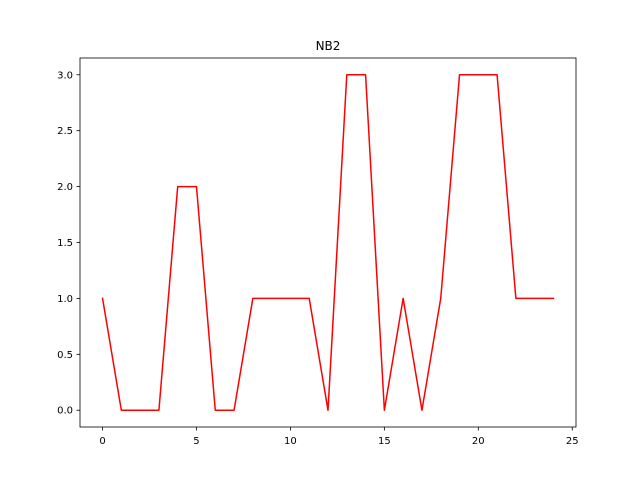 The width and height of the screenshot is (640, 485). What do you see at coordinates (65, 355) in the screenshot?
I see `y-tick-label-1: 0.5` at bounding box center [65, 355].